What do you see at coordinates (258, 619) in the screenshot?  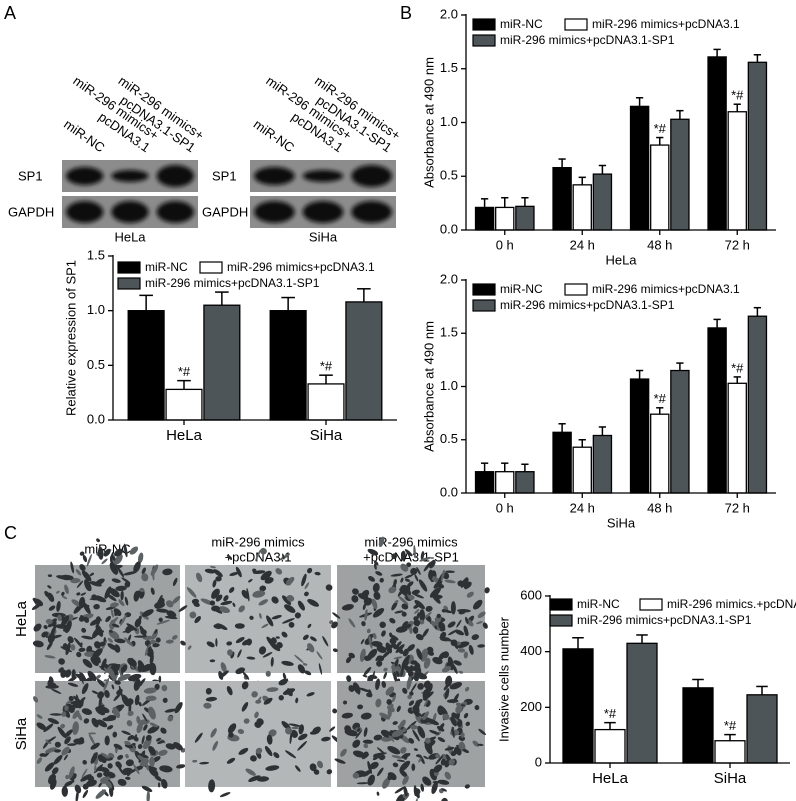 I see `micrograph` at bounding box center [258, 619].